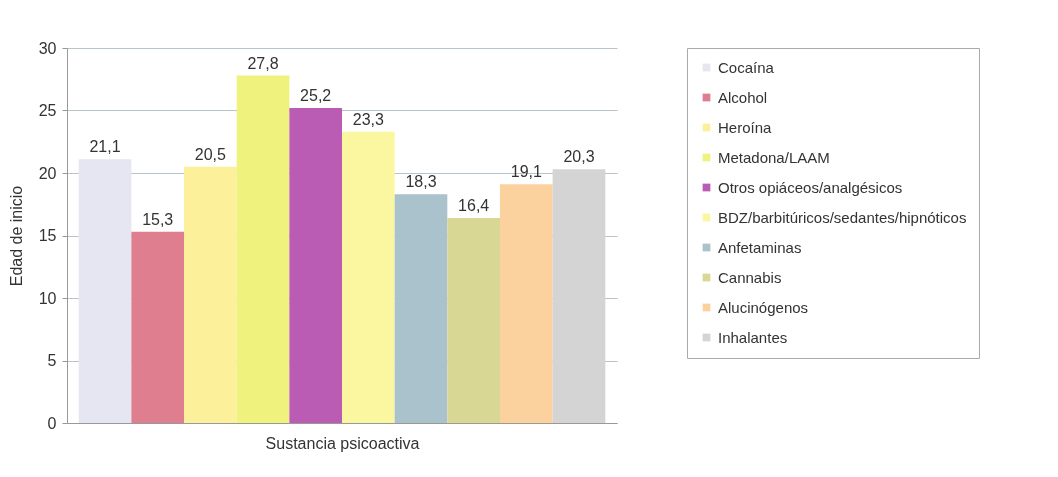  I want to click on legend-label: Otros opiáceos/analgésicos, so click(810, 187).